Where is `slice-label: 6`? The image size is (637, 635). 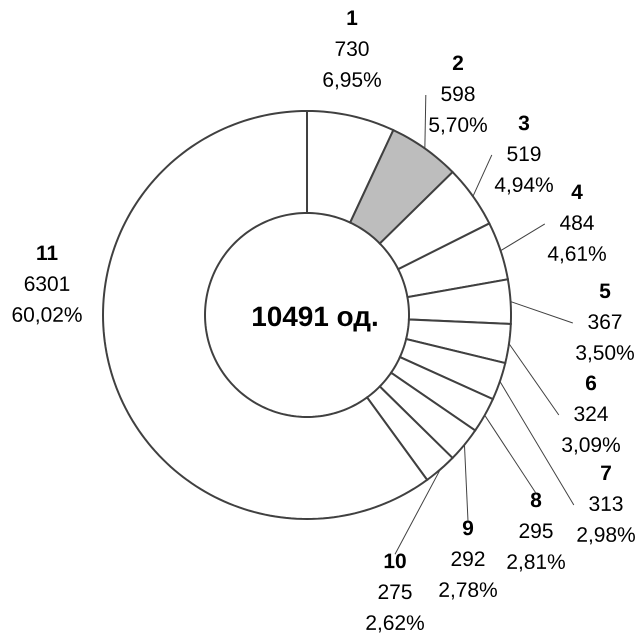 slice-label: 6 is located at coordinates (591, 382).